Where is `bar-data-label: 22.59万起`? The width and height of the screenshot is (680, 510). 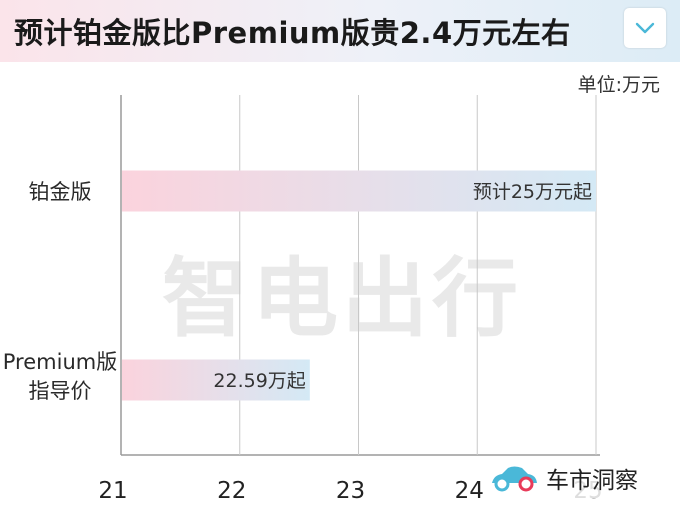 bar-data-label: 22.59万起 is located at coordinates (259, 381).